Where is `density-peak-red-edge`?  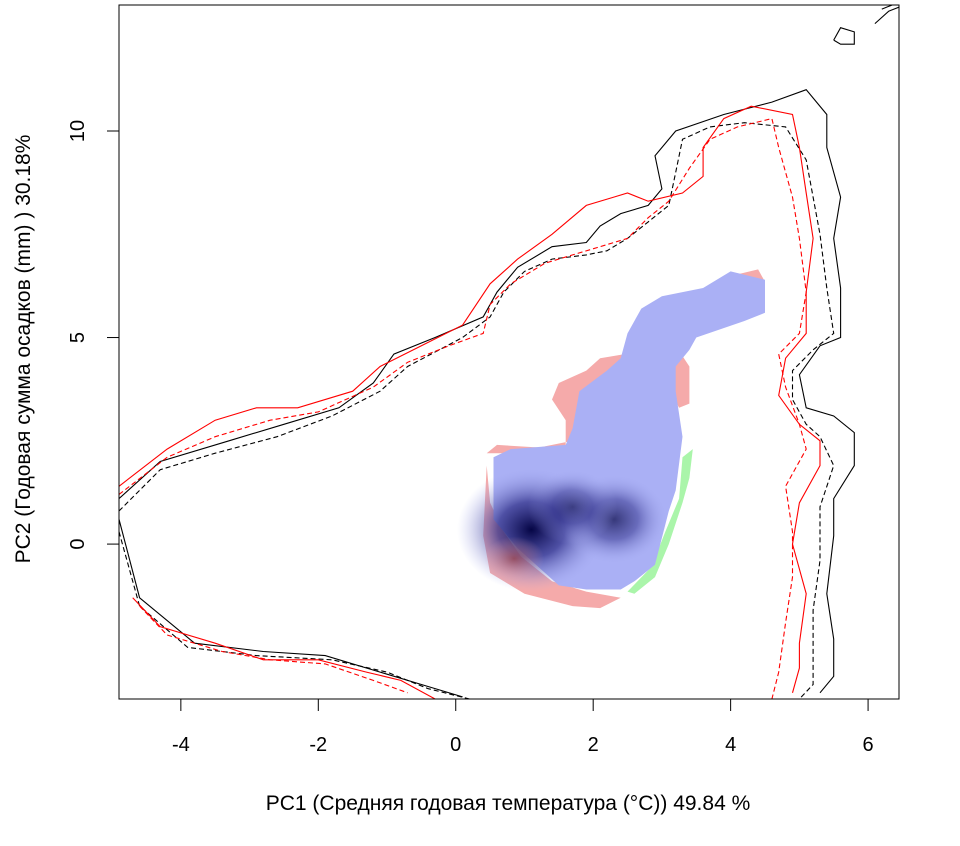
density-peak-red-edge is located at coordinates (514, 558).